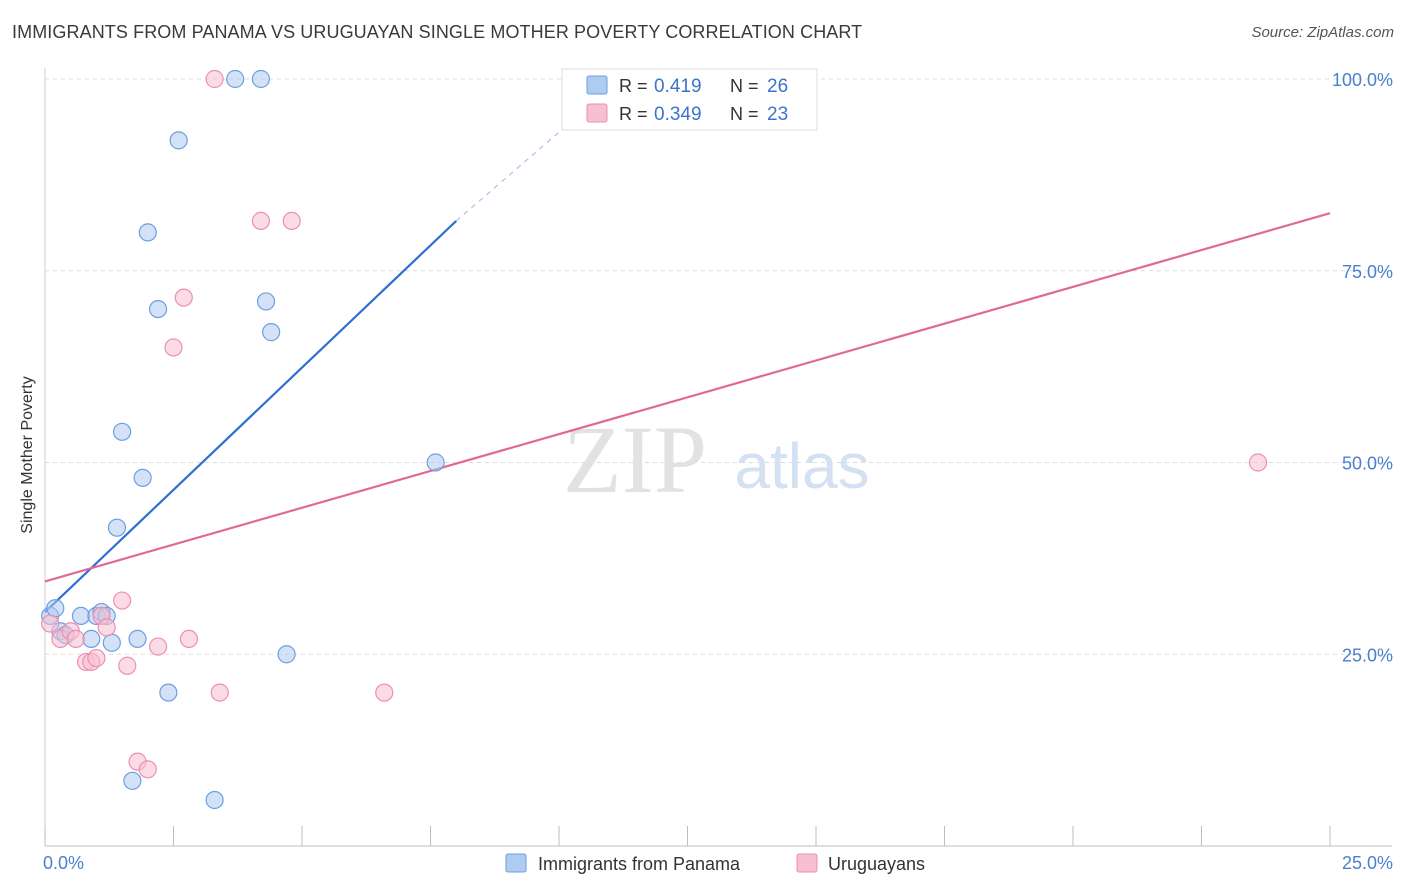 This screenshot has width=1406, height=892. What do you see at coordinates (801, 466) in the screenshot?
I see `watermark-atlas: atlas` at bounding box center [801, 466].